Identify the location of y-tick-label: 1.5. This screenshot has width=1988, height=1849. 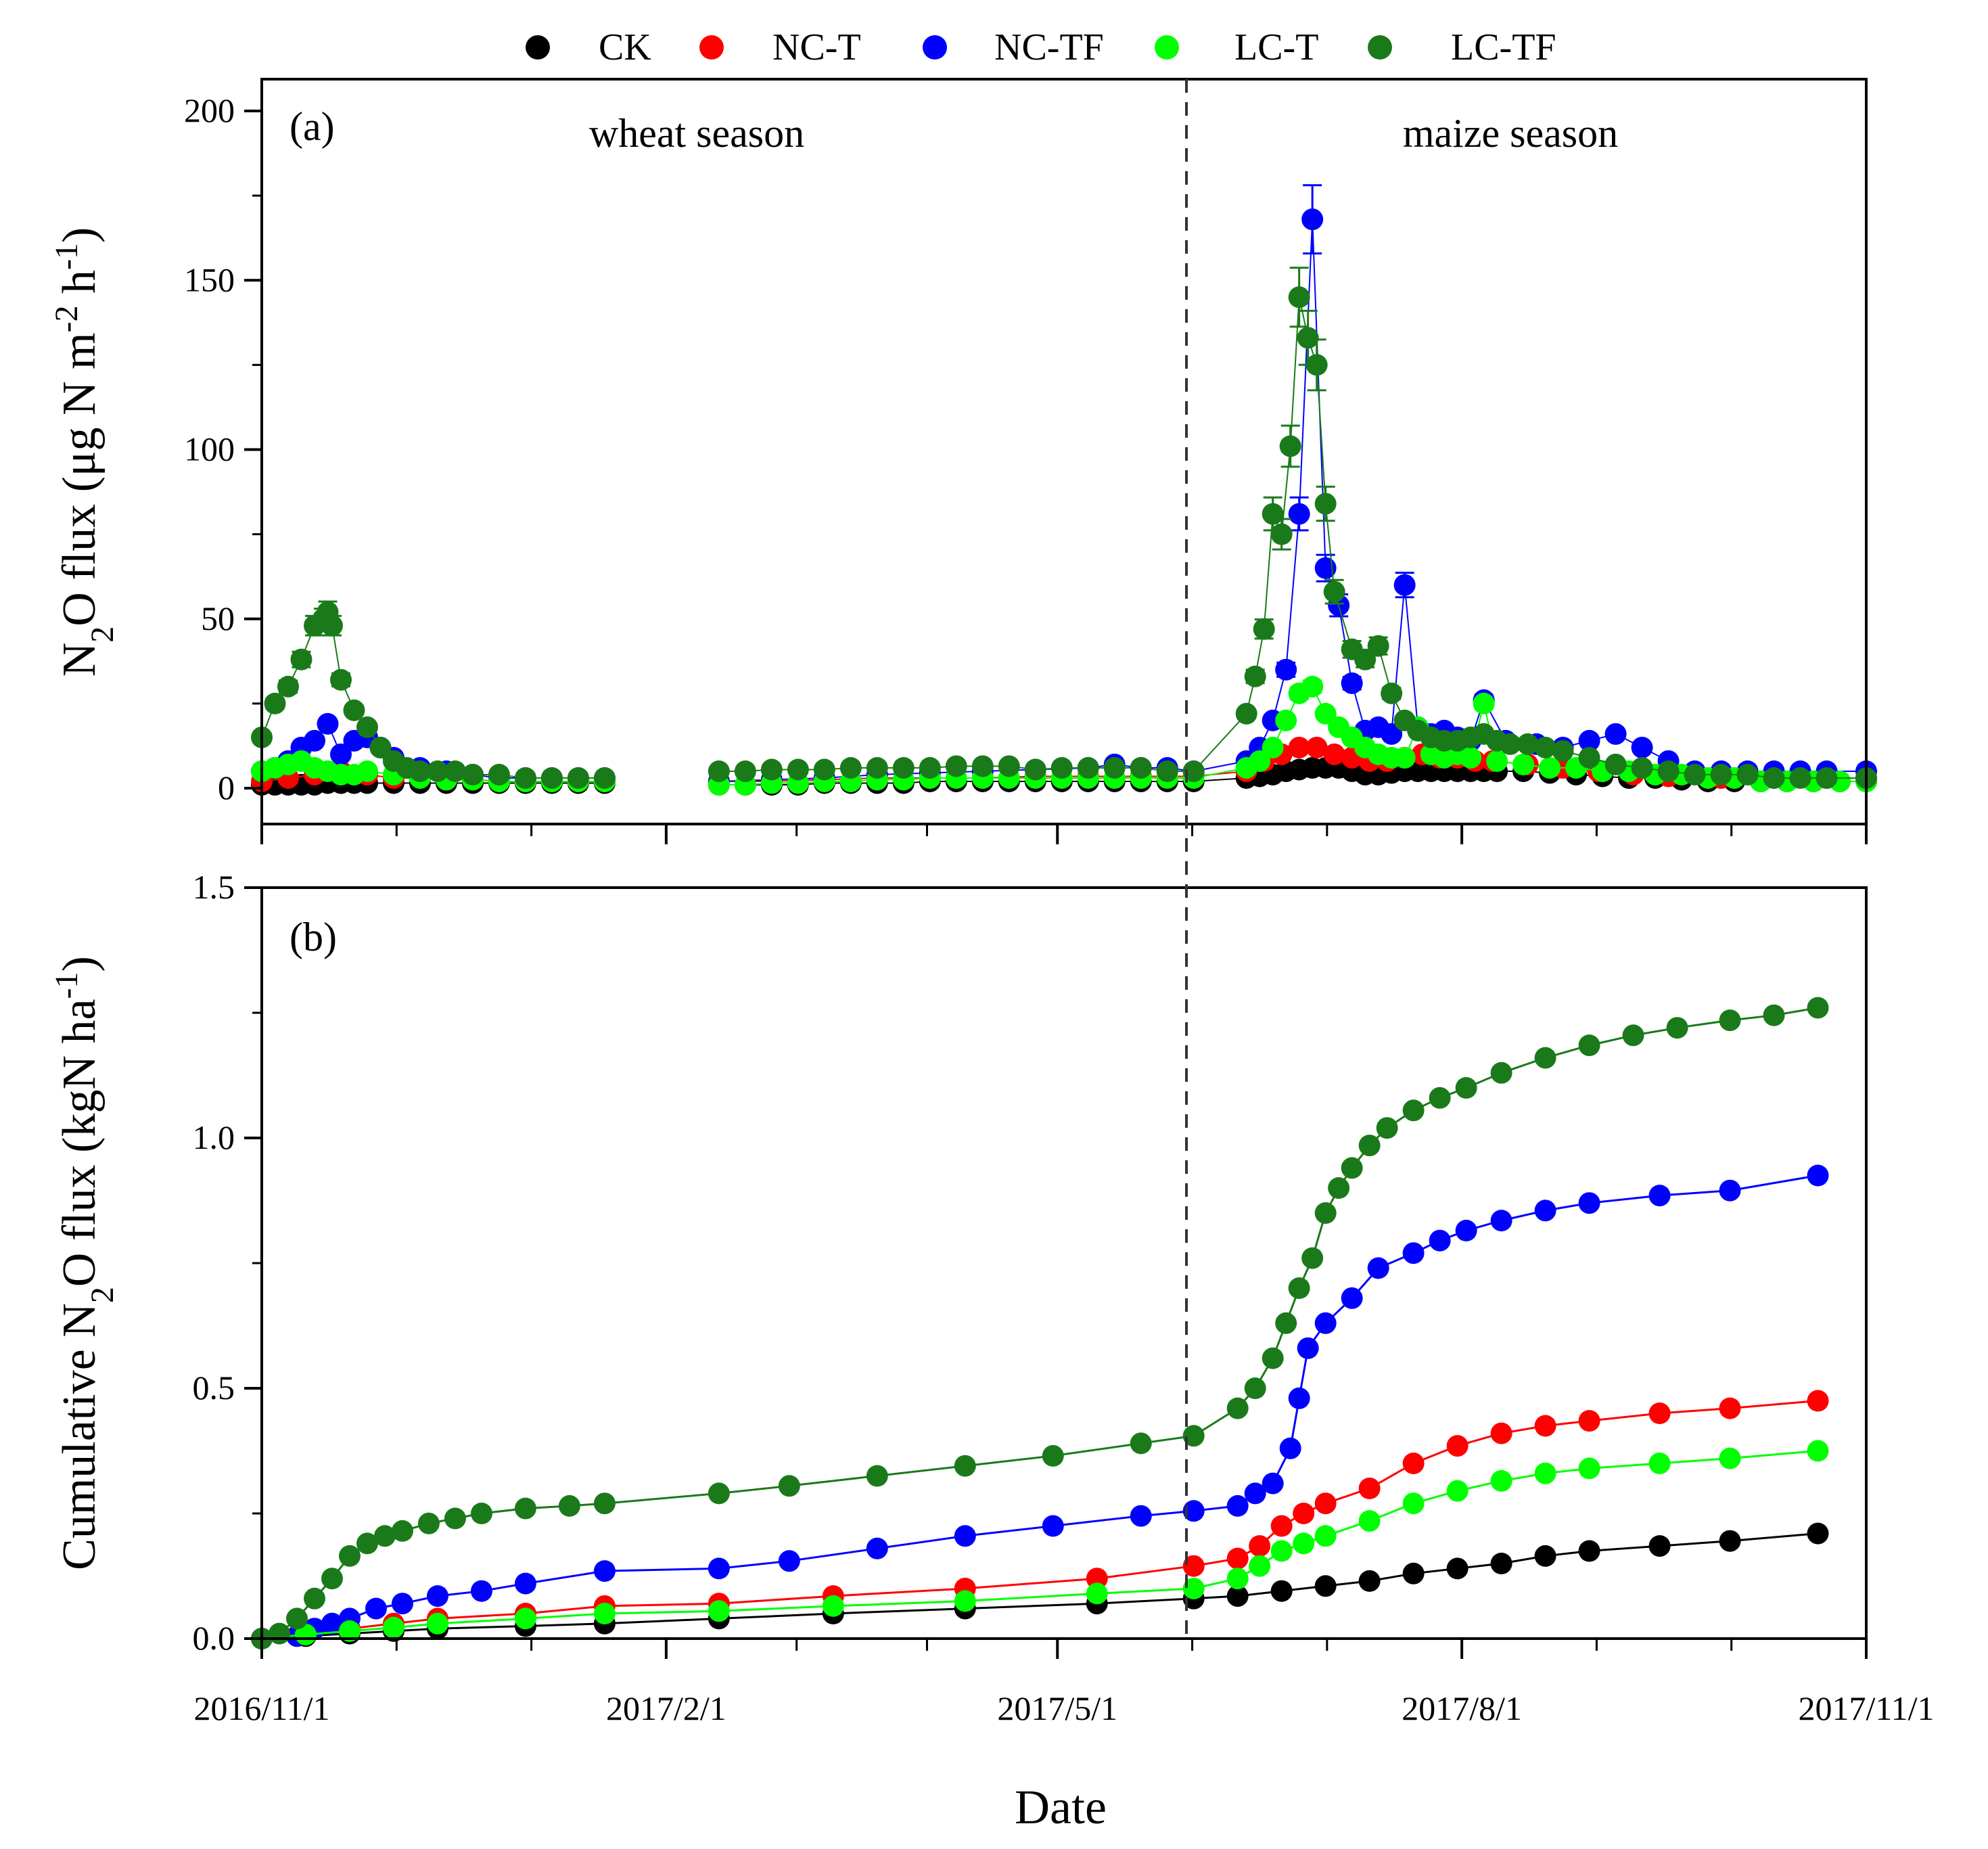
(214, 887).